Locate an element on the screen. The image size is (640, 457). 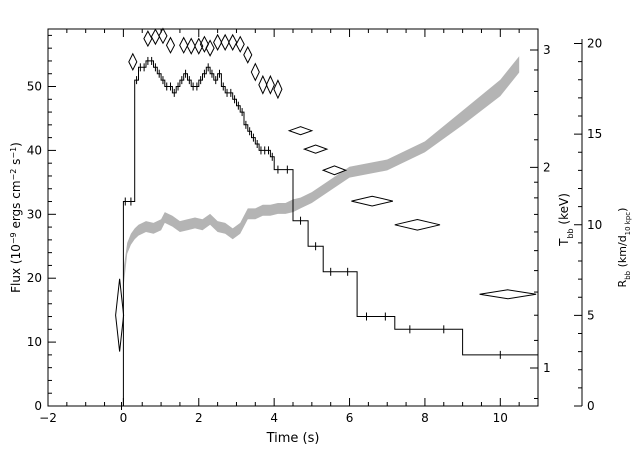
t-axis-label: Tbb (keV) is located at coordinates (566, 220).